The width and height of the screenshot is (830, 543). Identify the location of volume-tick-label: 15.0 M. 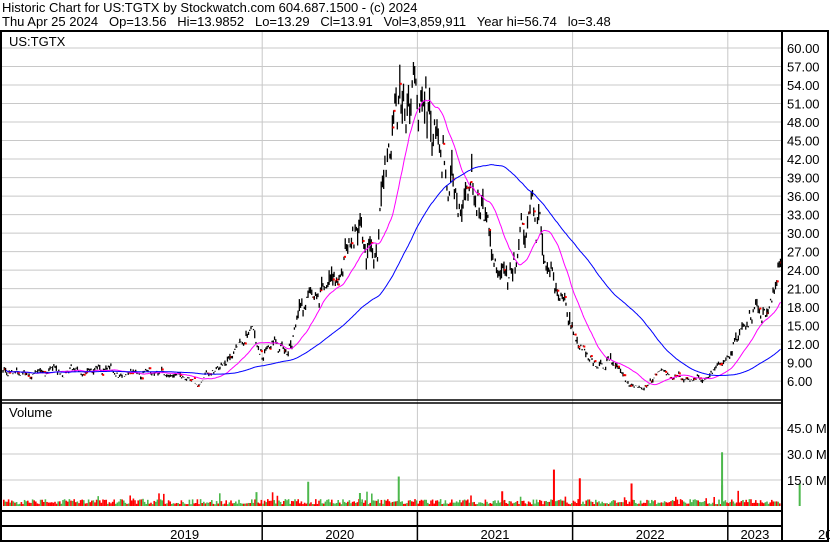
(807, 480).